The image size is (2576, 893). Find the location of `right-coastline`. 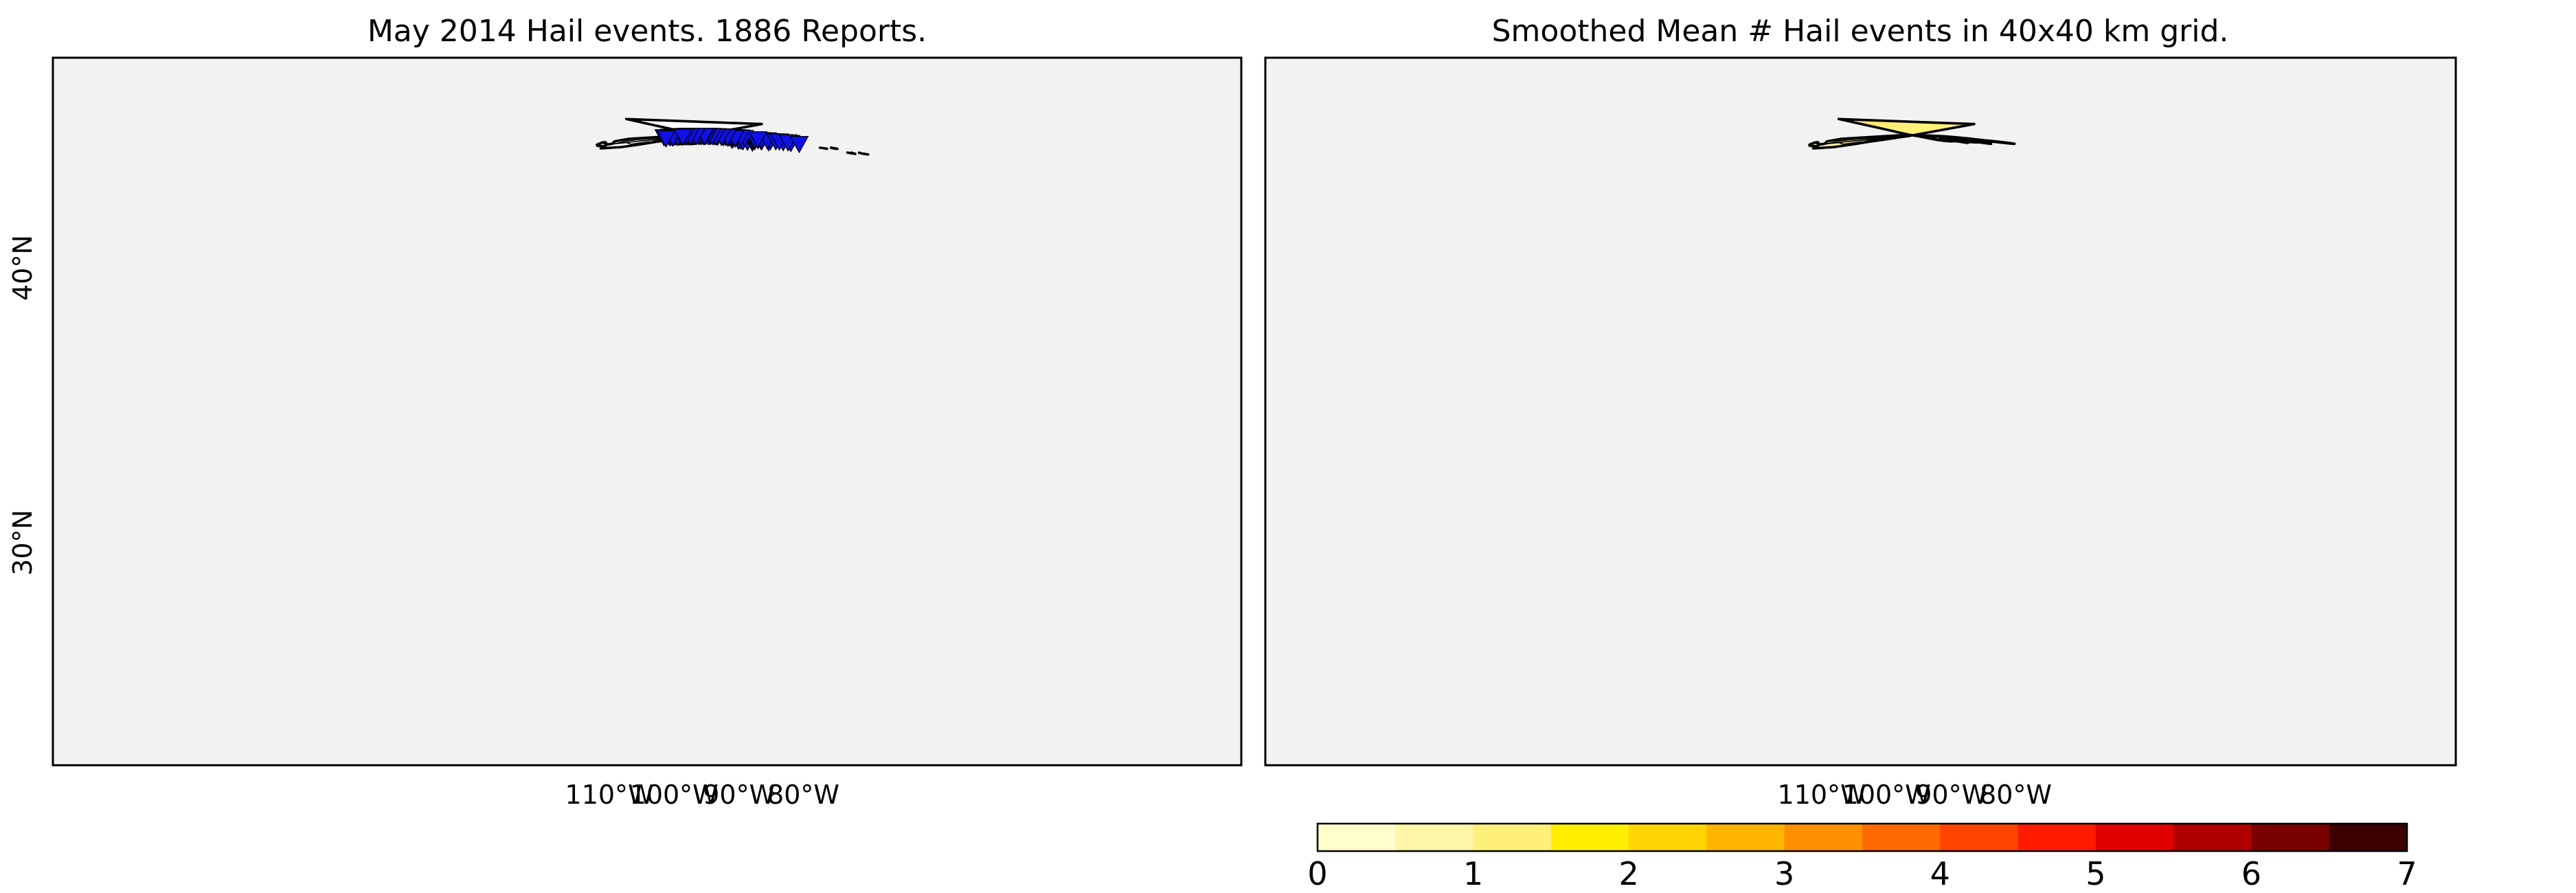

right-coastline is located at coordinates (1912, 133).